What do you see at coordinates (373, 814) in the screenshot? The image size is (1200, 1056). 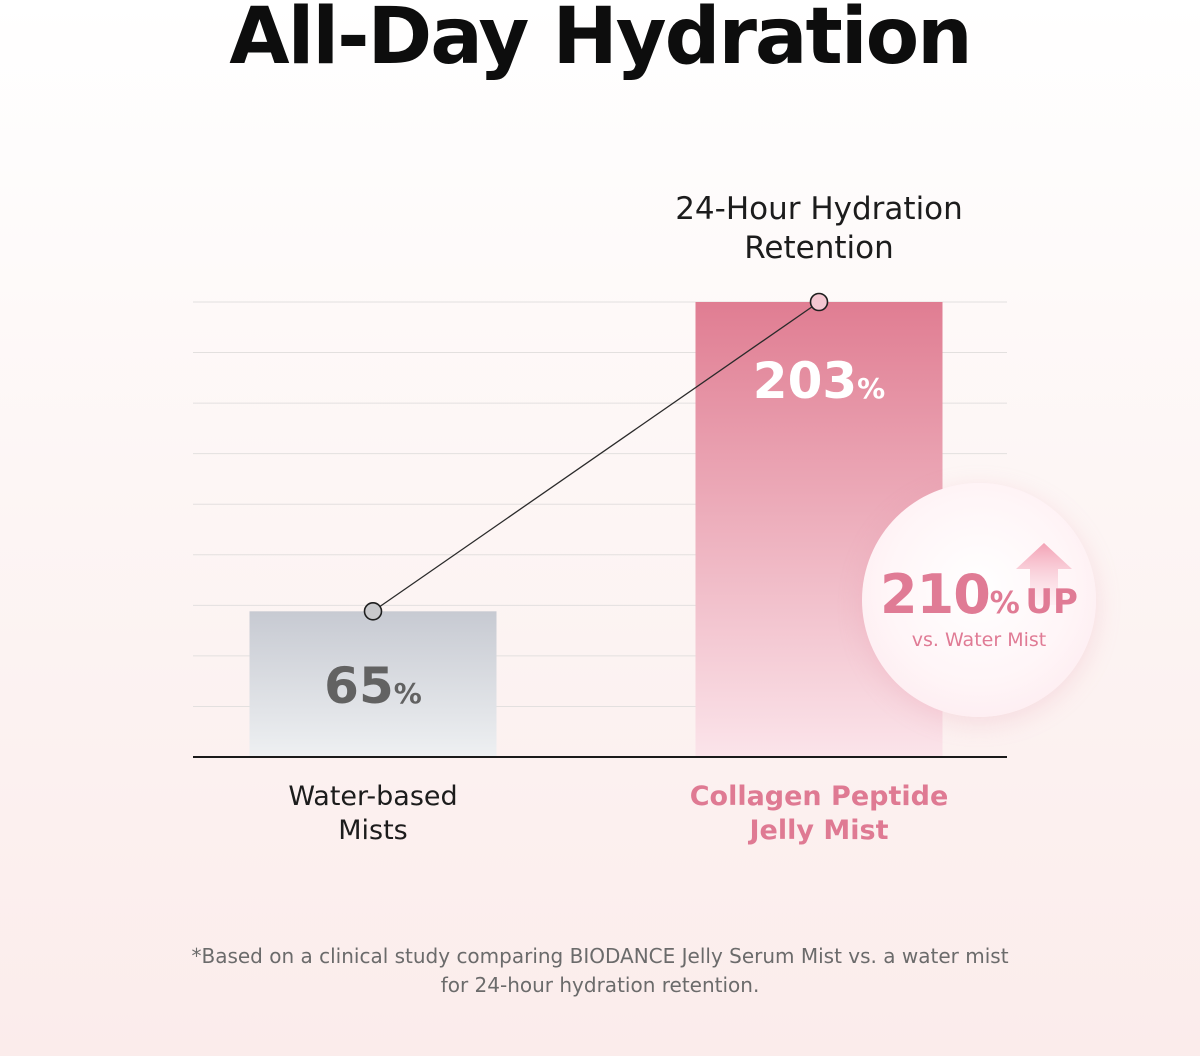 I see `category-label-water-based-mists: Water-based Mists` at bounding box center [373, 814].